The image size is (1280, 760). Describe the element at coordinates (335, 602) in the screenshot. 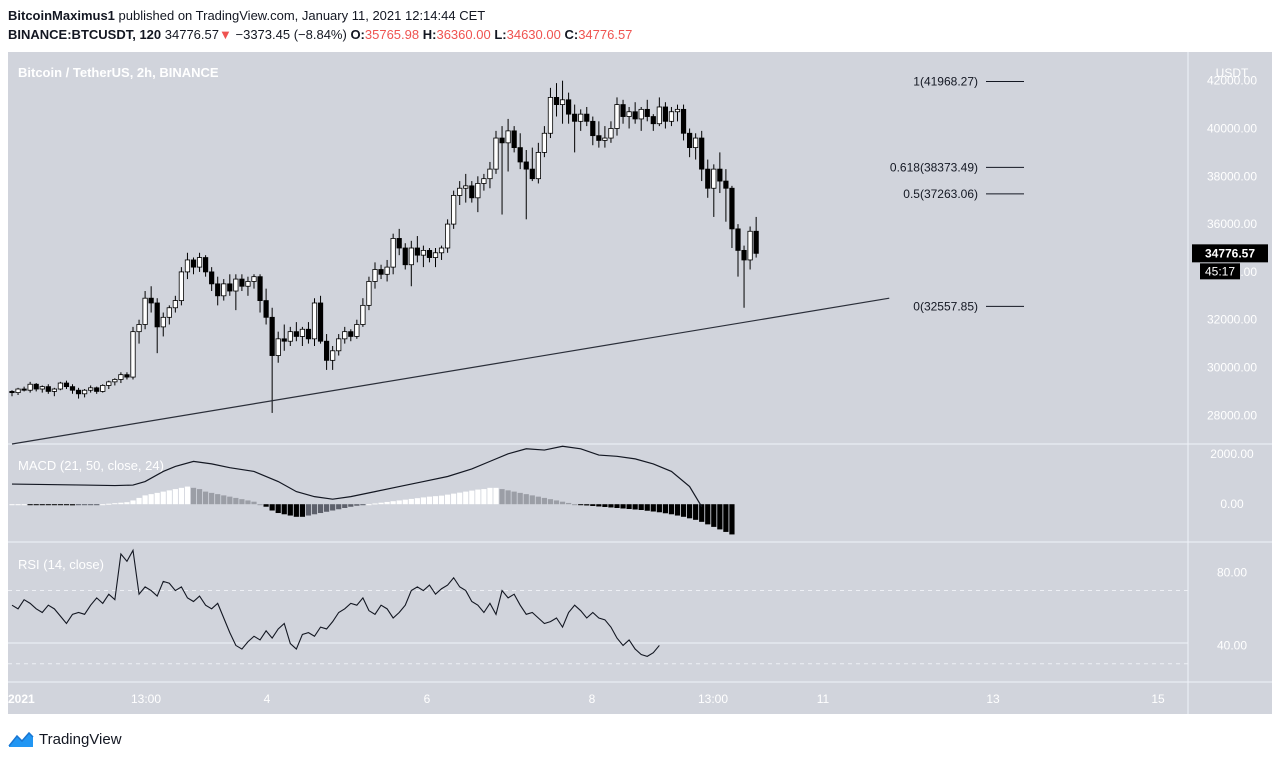

I see `rsi-line` at that location.